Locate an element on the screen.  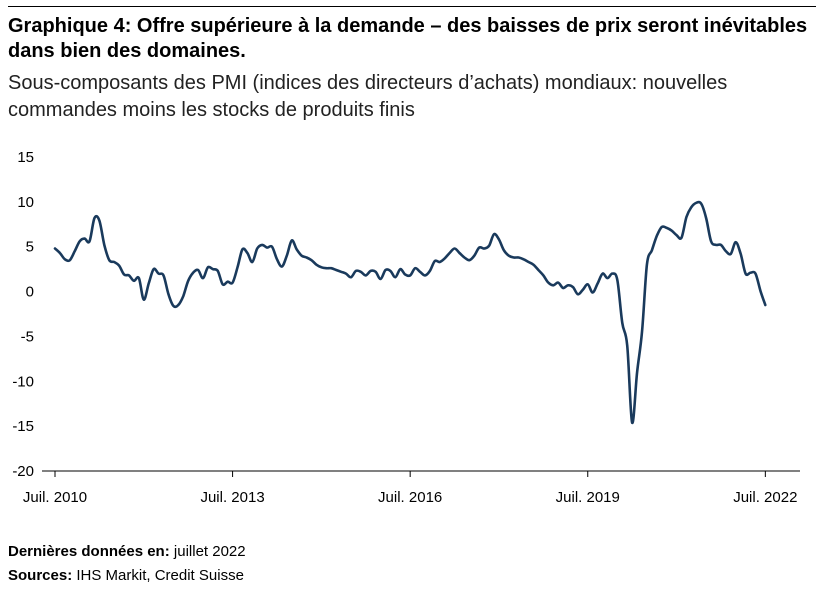
latest-data-value: juillet 2022 is located at coordinates (209, 551).